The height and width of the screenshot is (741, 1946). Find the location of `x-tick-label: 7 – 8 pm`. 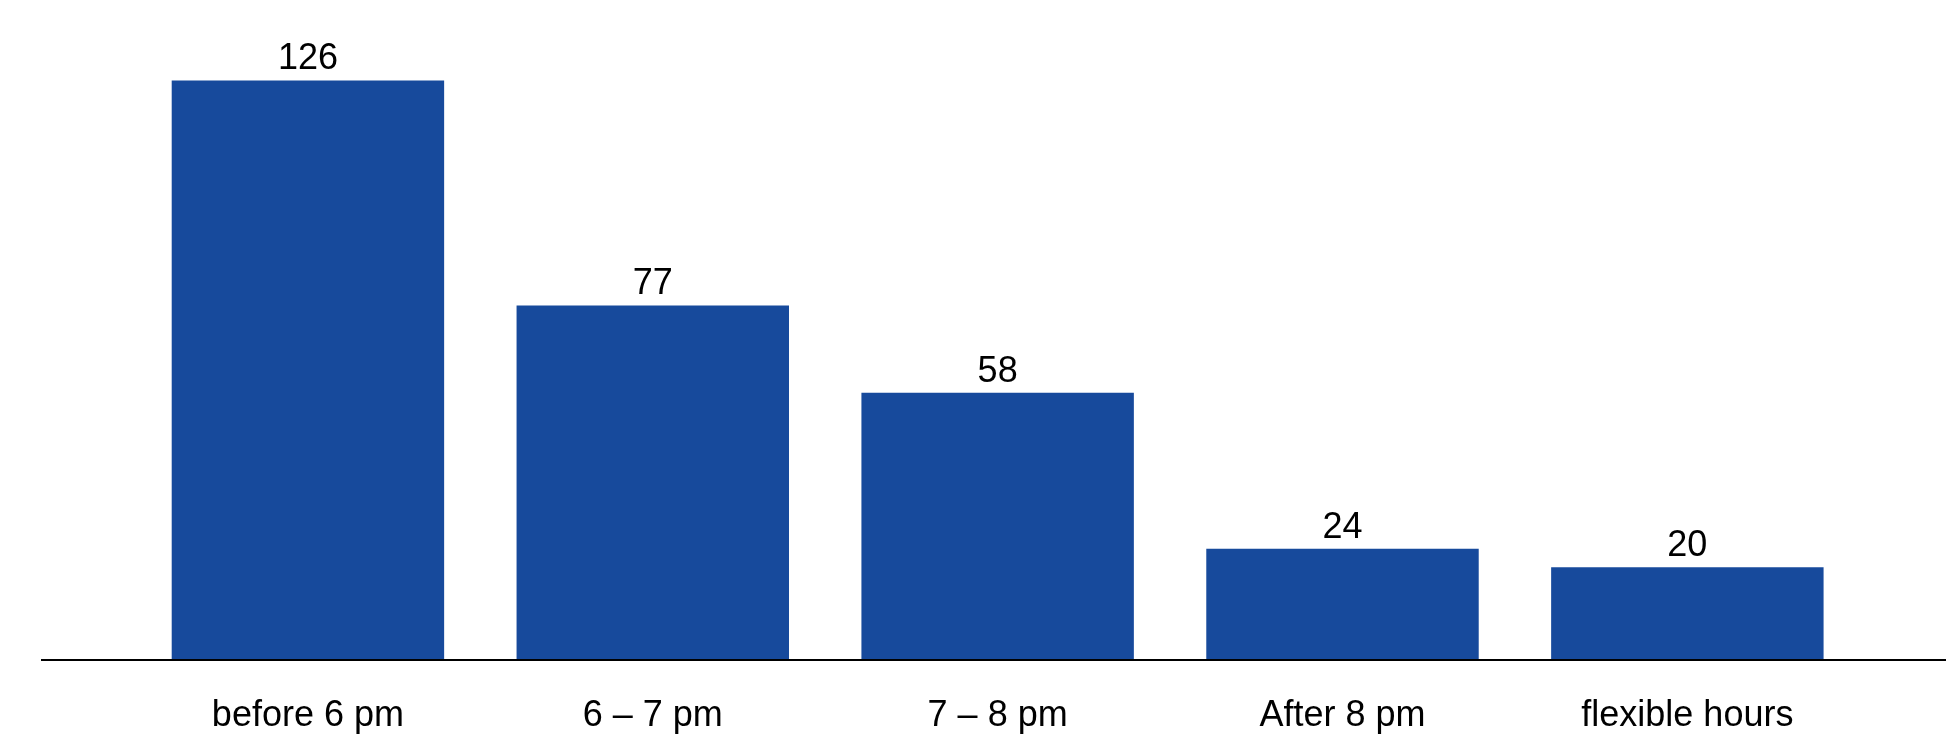

x-tick-label: 7 – 8 pm is located at coordinates (997, 713).